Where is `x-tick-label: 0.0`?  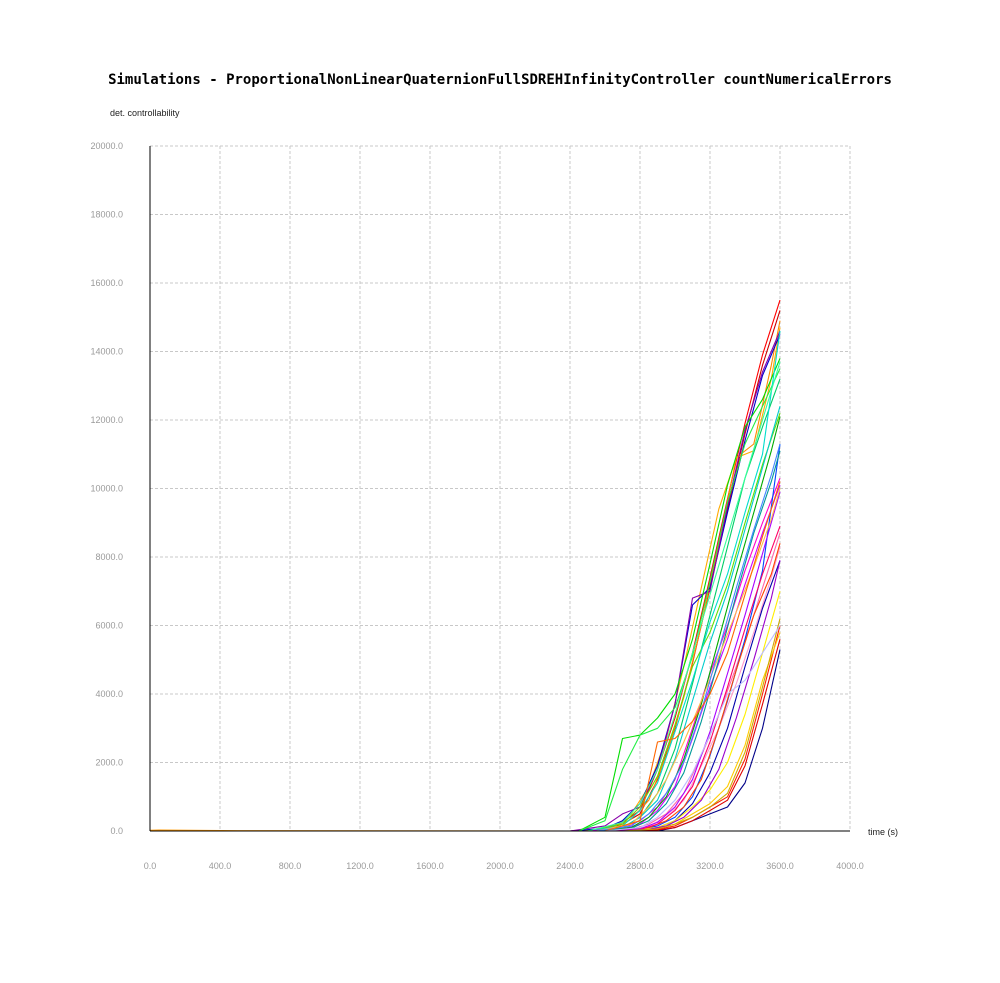 x-tick-label: 0.0 is located at coordinates (150, 866).